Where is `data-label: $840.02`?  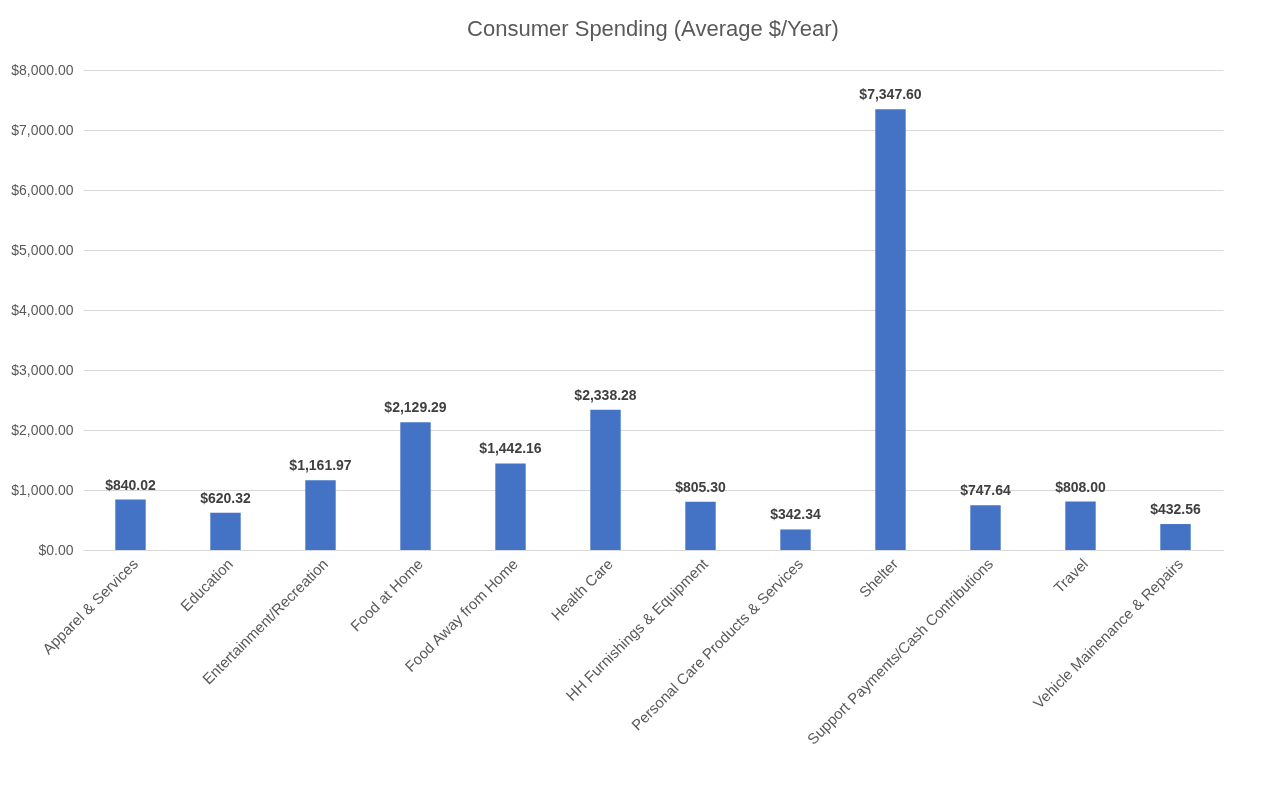
data-label: $840.02 is located at coordinates (131, 484).